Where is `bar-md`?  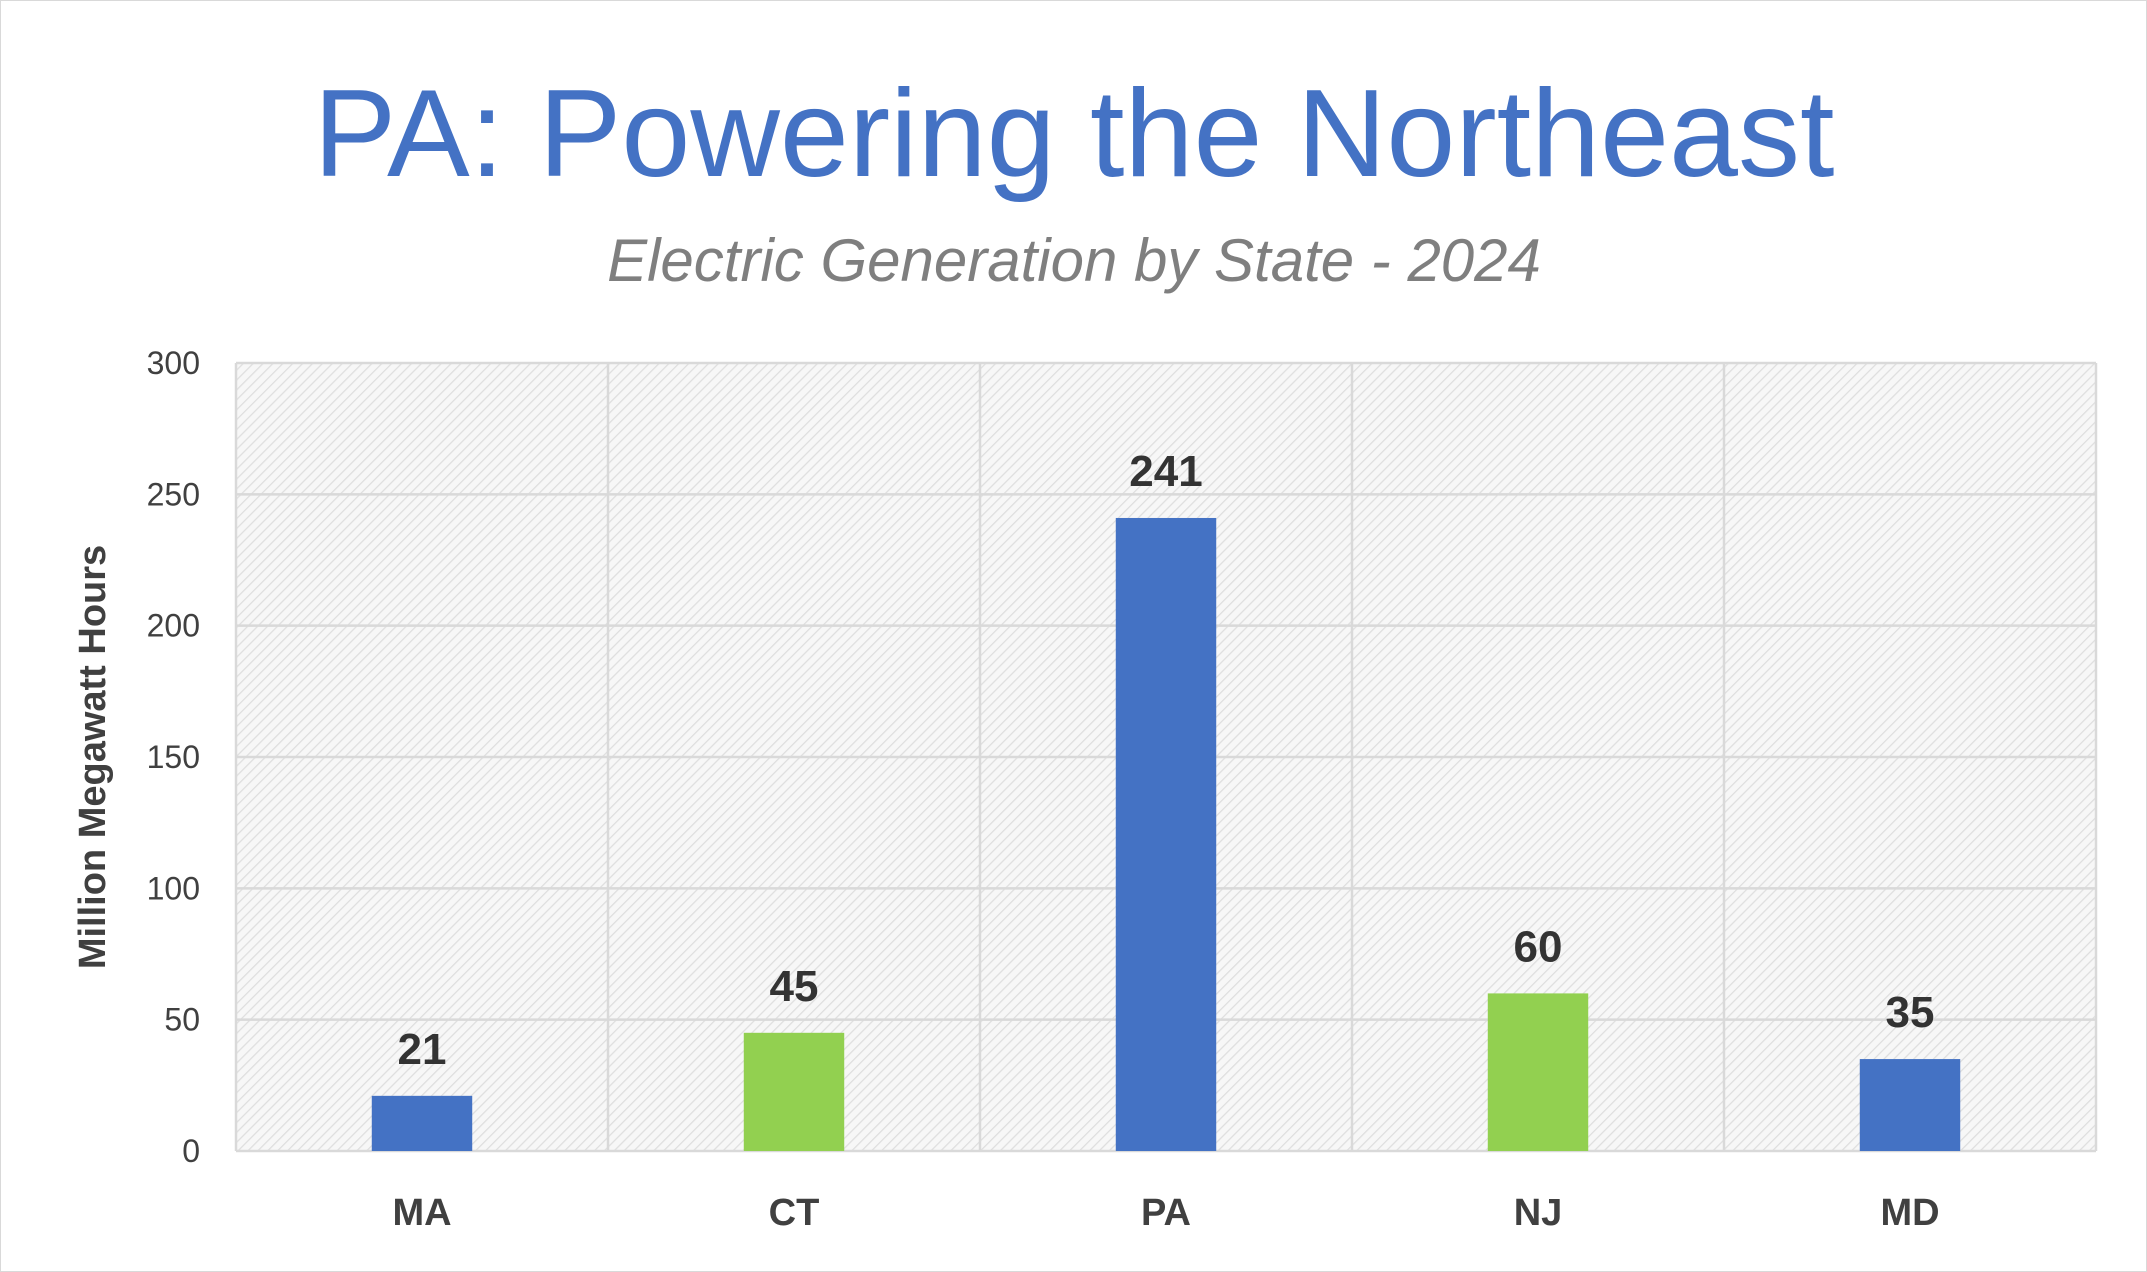
bar-md is located at coordinates (1910, 1105).